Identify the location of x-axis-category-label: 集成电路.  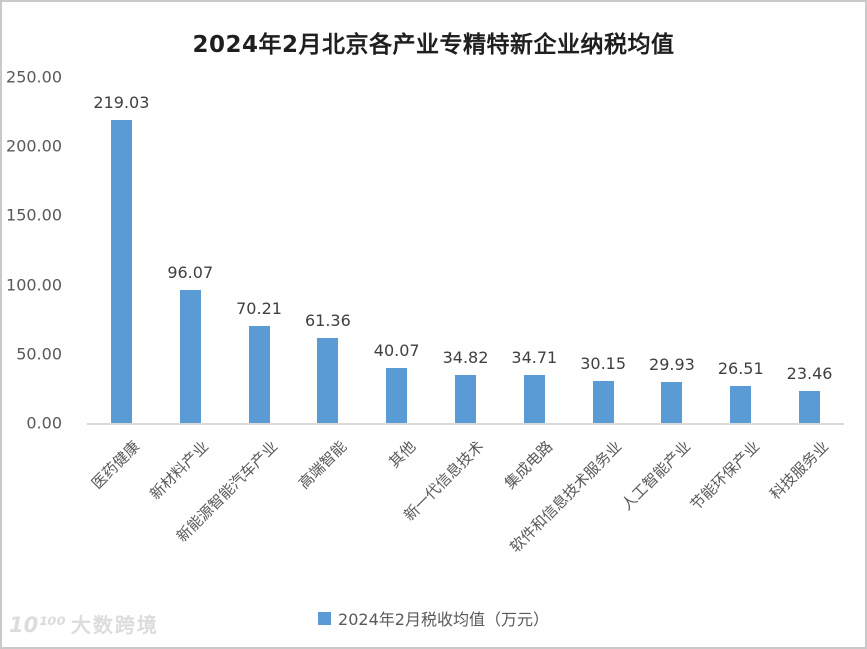
(529, 465).